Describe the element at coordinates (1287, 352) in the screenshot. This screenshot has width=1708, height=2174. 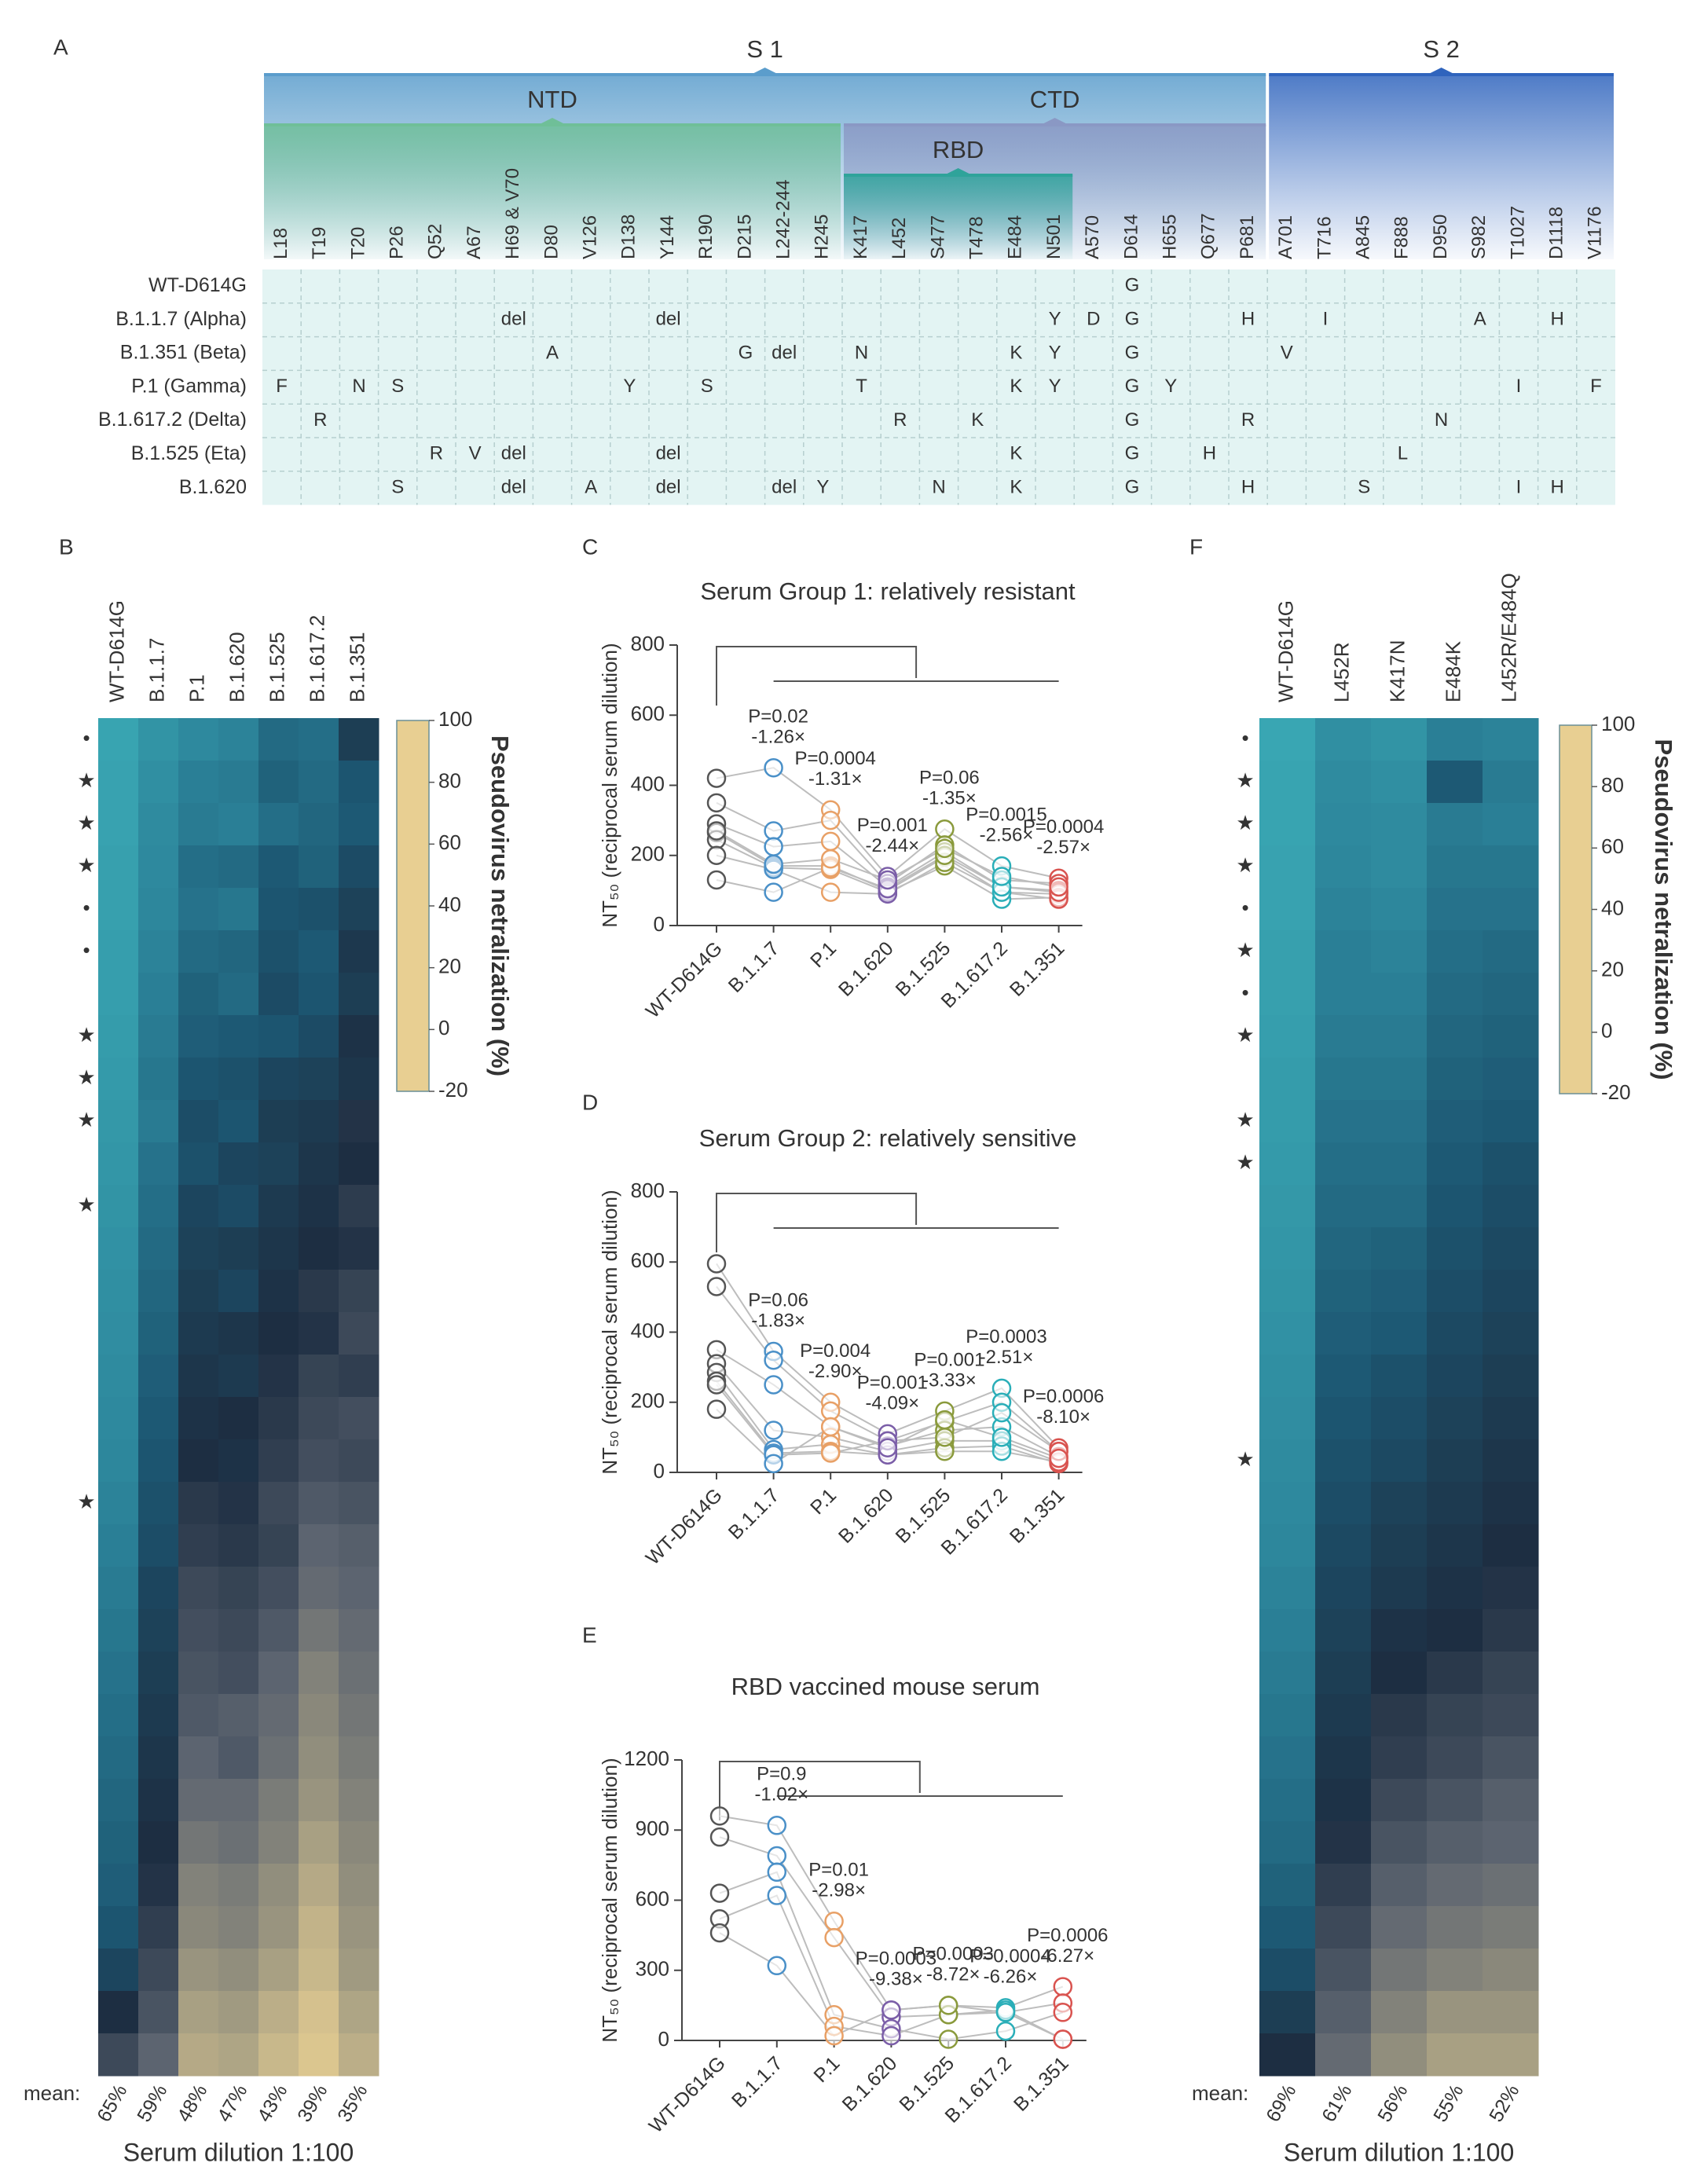
I see `mutation-cell: V` at that location.